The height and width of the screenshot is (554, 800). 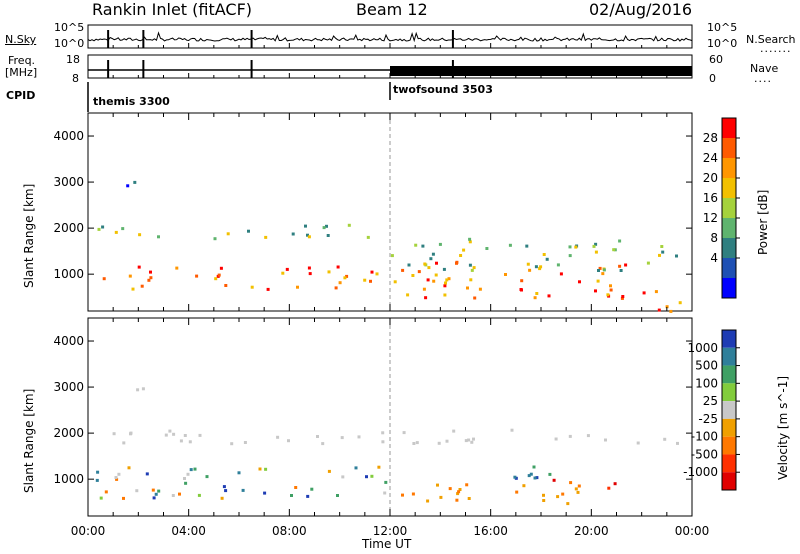 What do you see at coordinates (22, 60) in the screenshot?
I see `freq-label-1: Freq.` at bounding box center [22, 60].